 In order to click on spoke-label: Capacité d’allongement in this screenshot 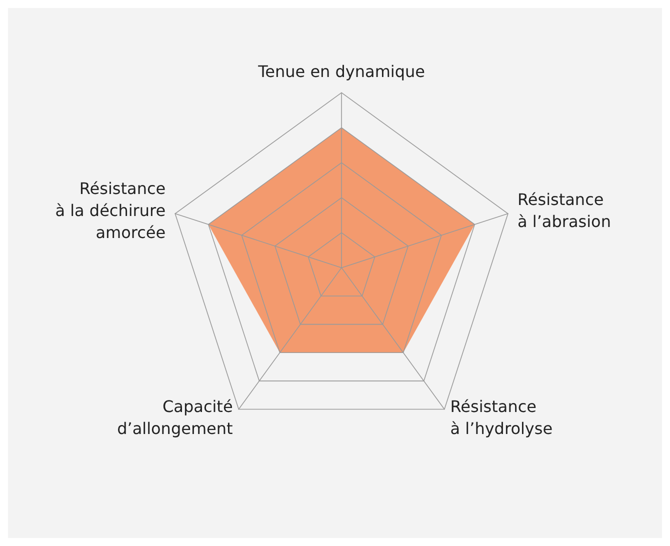, I will do `click(175, 417)`.